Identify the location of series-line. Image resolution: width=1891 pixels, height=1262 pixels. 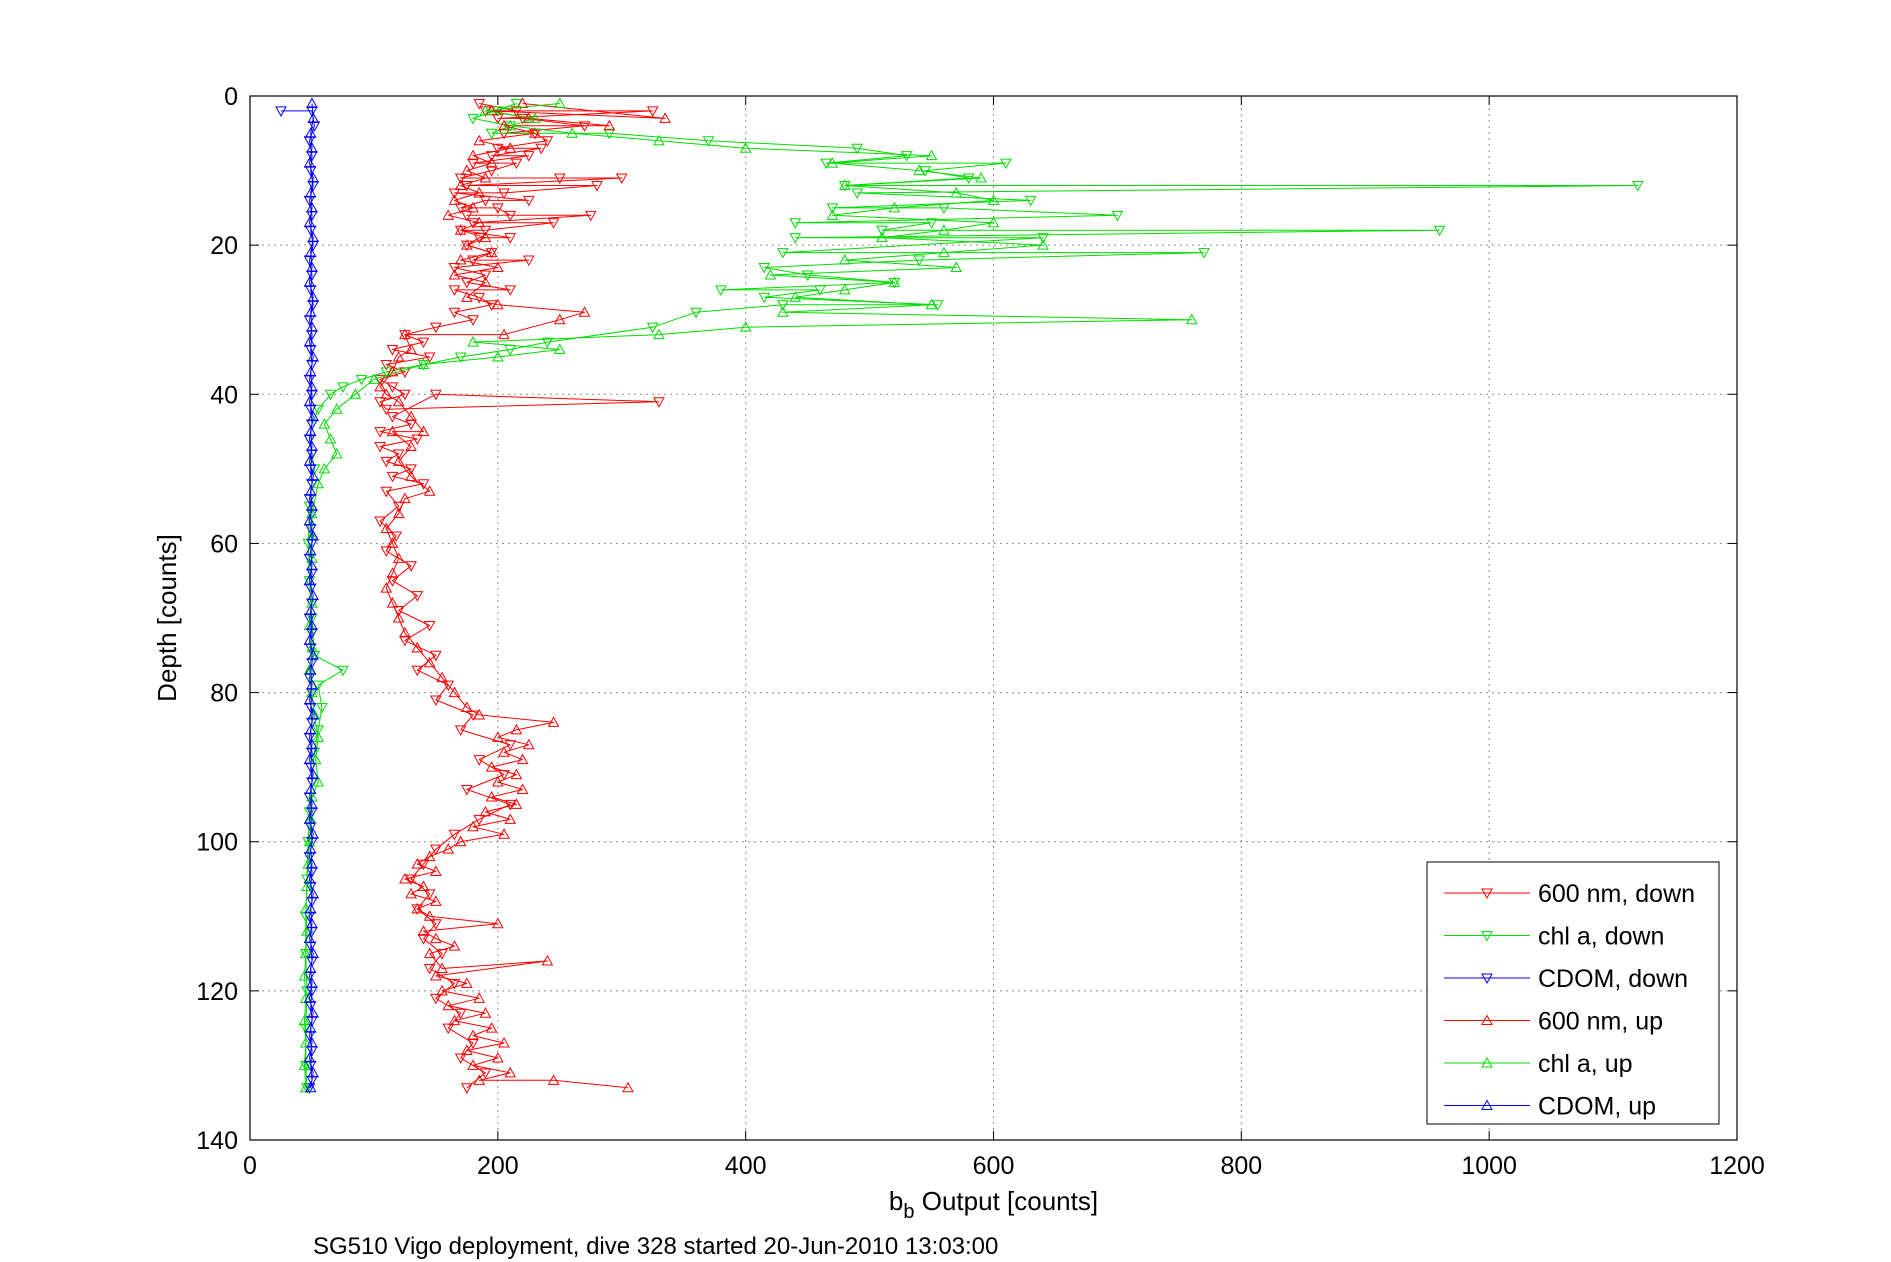
(519, 596).